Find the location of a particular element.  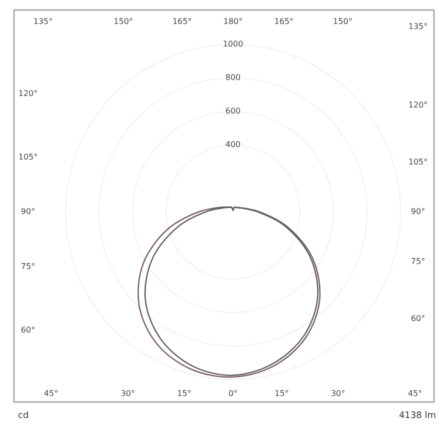

spoke-label: 180° is located at coordinates (233, 21).